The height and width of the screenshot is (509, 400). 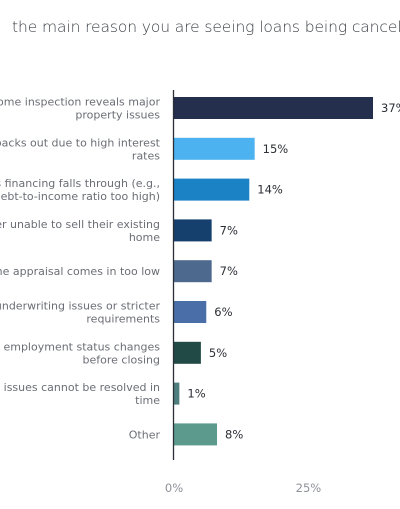 I want to click on value-label-5: 6%, so click(x=223, y=312).